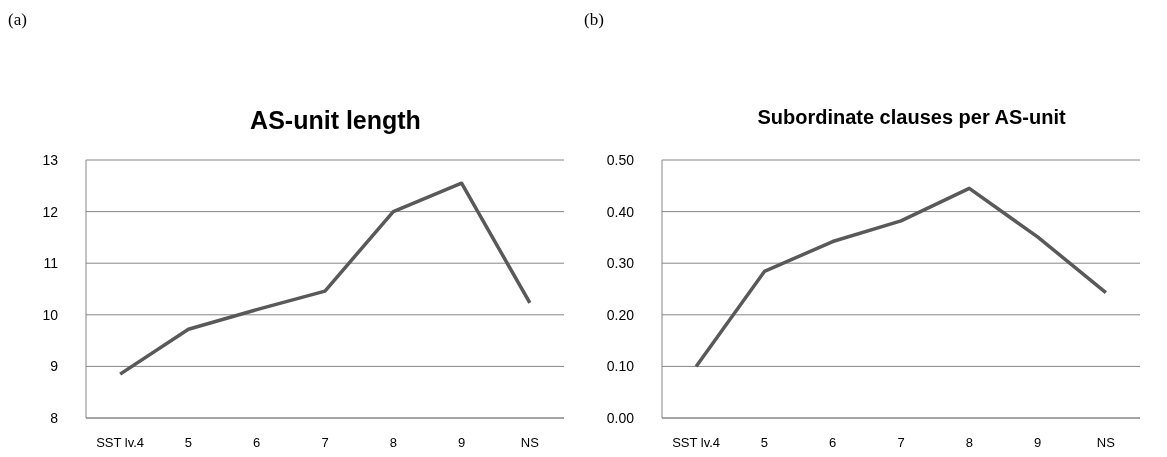  I want to click on y-tick-label: 12, so click(50, 211).